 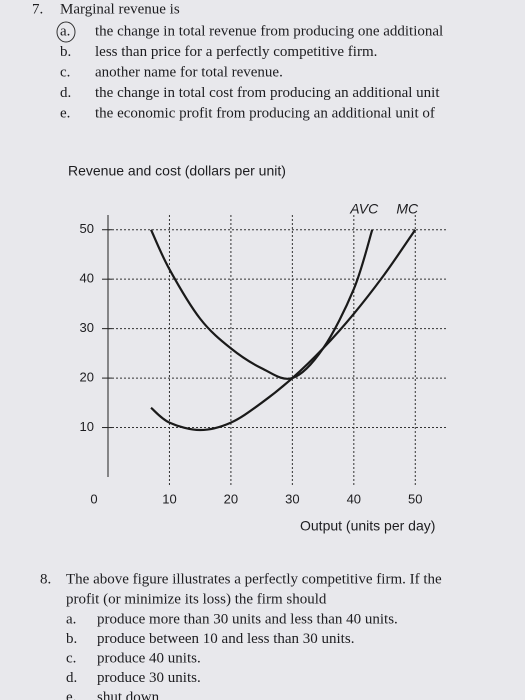 I want to click on y-tick-label: 20, so click(x=87, y=377).